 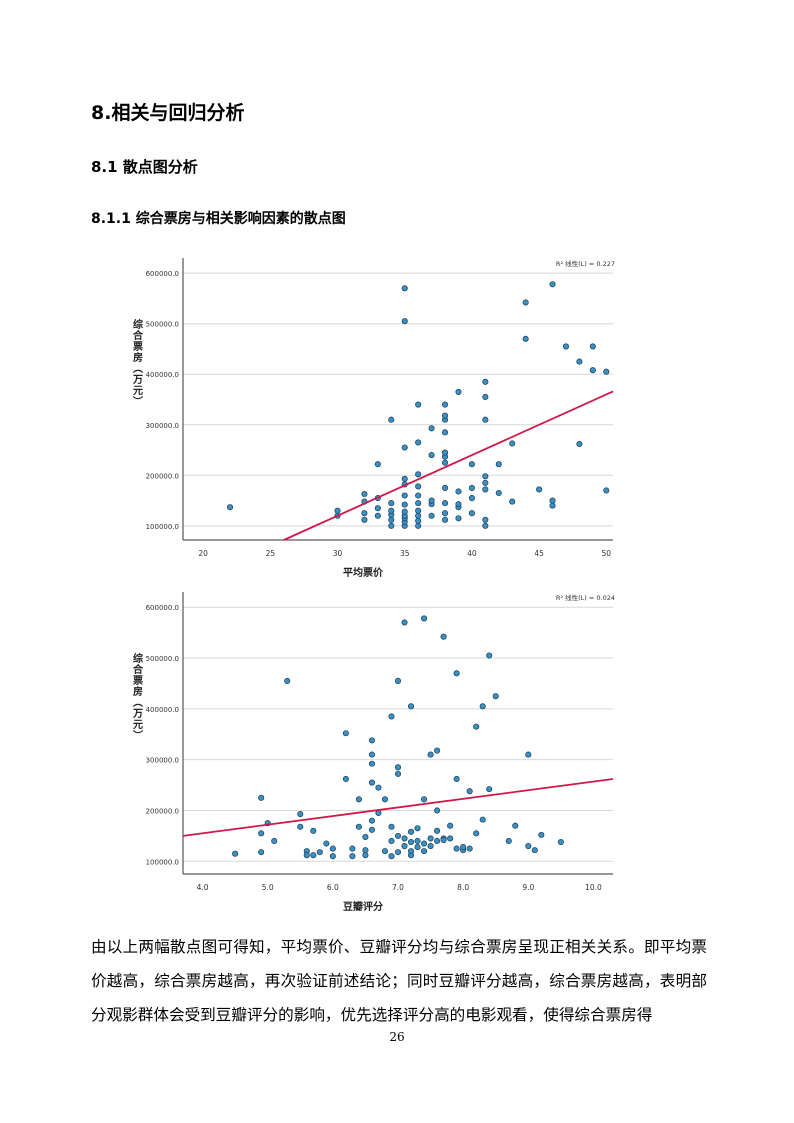 What do you see at coordinates (162, 811) in the screenshot?
I see `y-tick-label: 200000.0` at bounding box center [162, 811].